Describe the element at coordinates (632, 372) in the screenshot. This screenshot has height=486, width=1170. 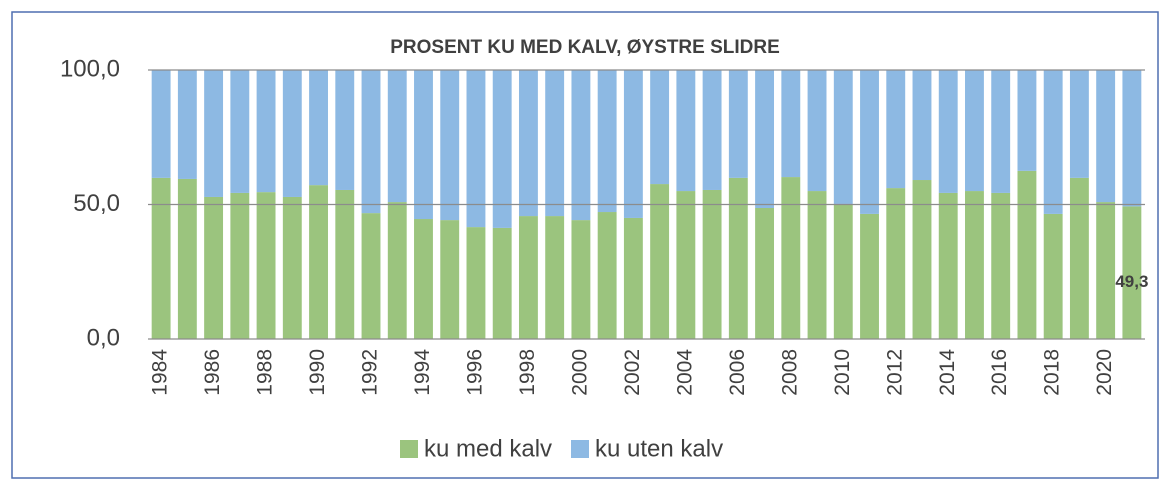
I see `x-tick-label: 2002` at that location.